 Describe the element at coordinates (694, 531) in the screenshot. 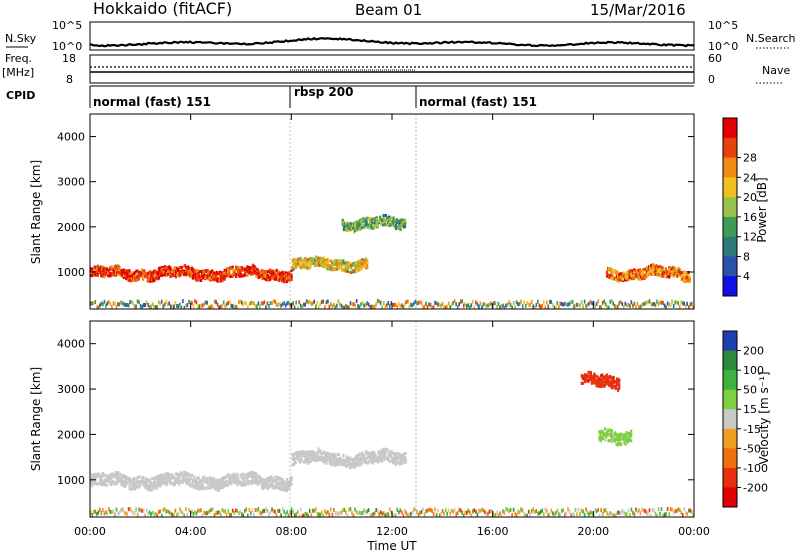

I see `x-tick-label: 00:00` at that location.